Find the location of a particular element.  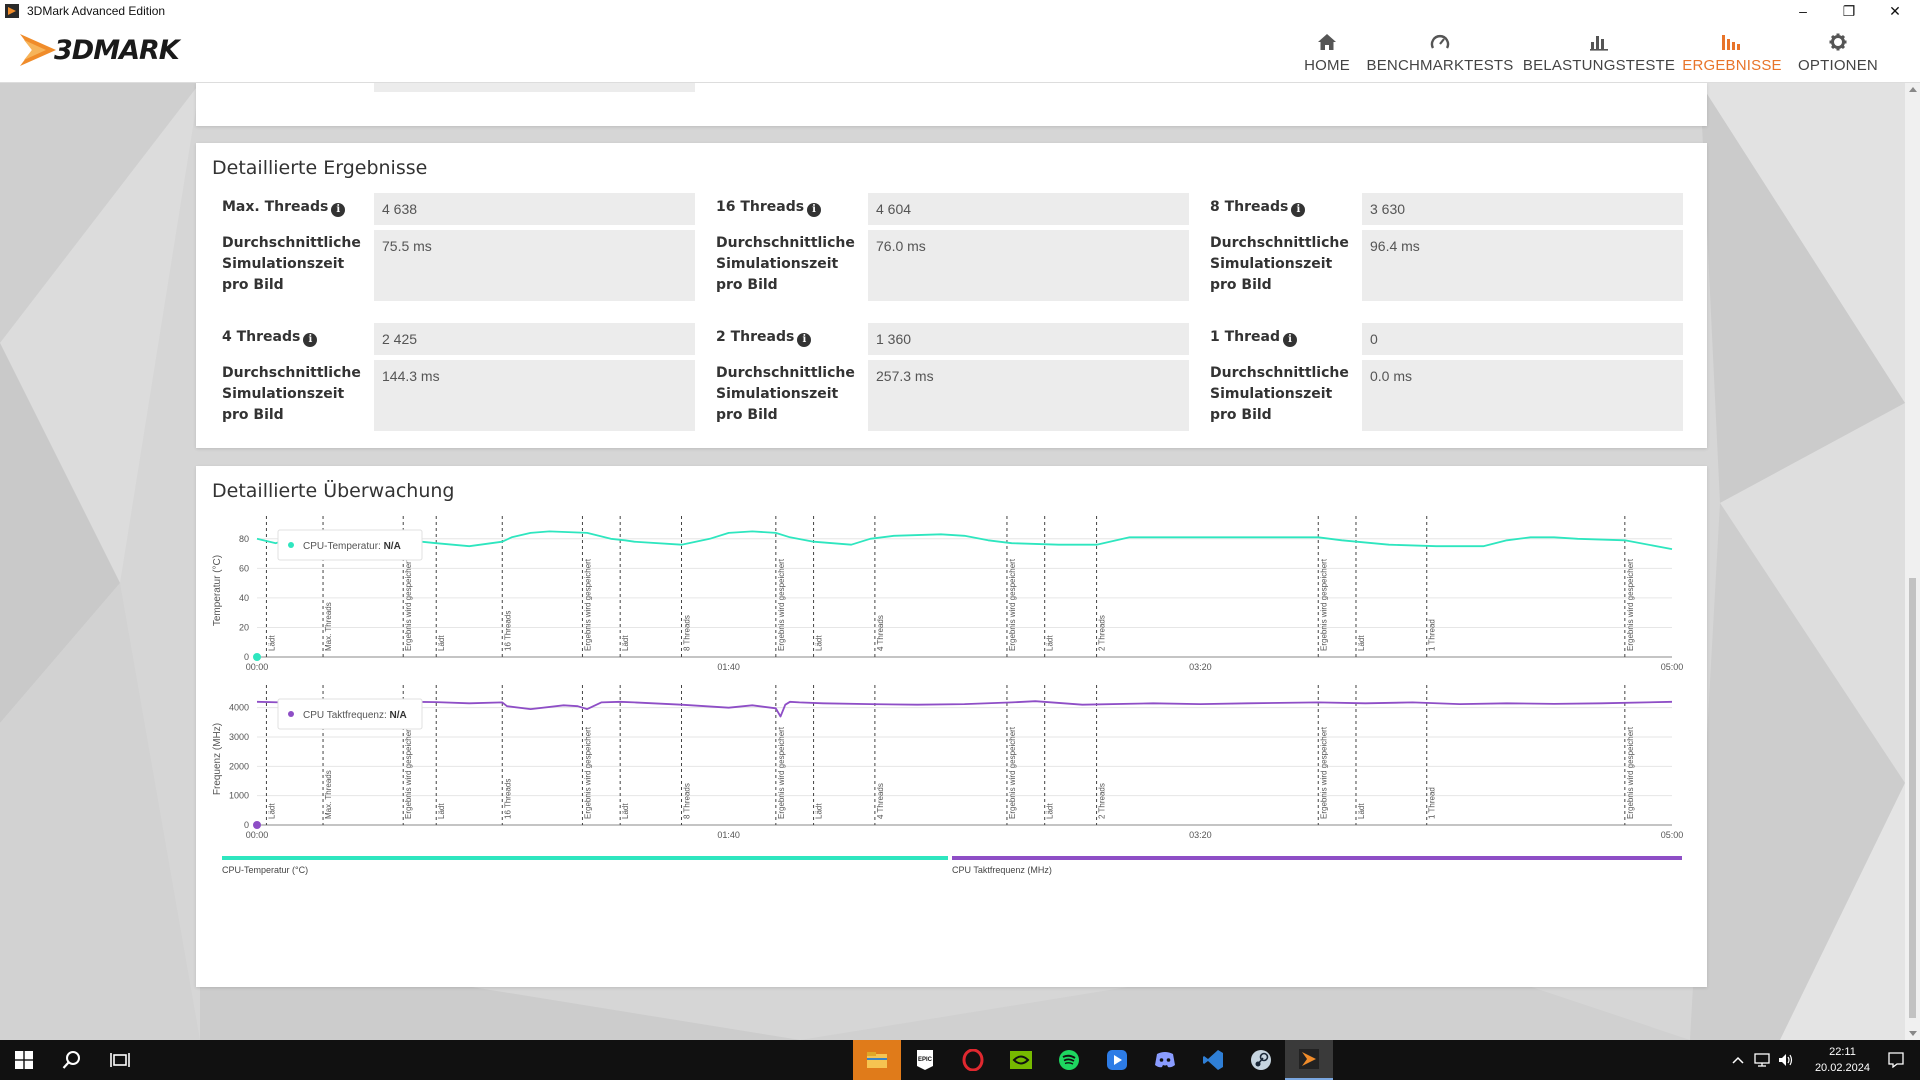

nav-home: HOME is located at coordinates (1327, 52).